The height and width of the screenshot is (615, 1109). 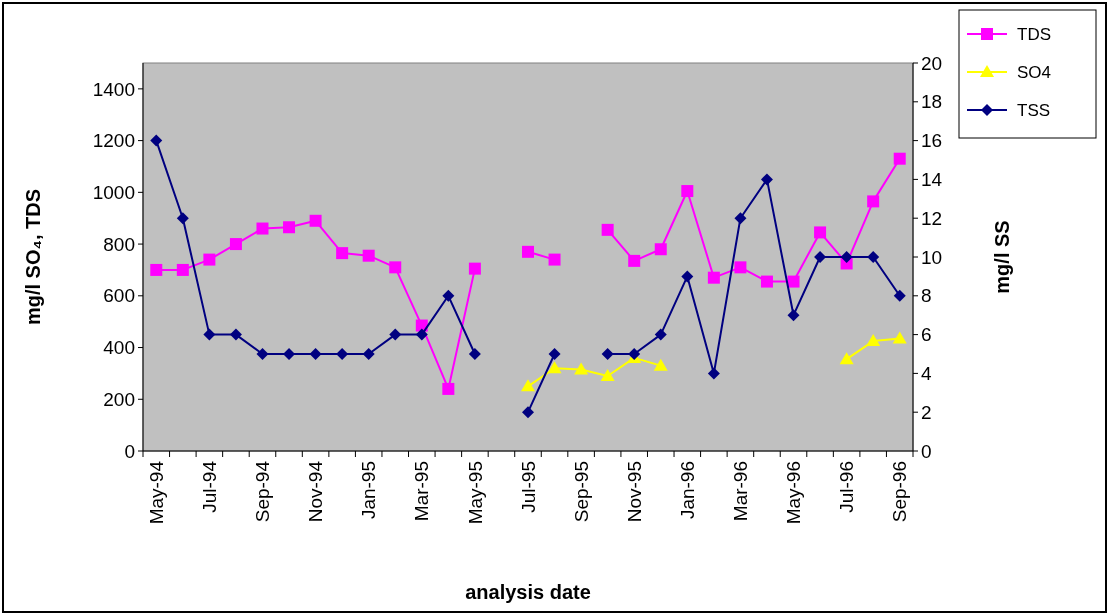 I want to click on x-tick-label: Mar-95, so click(x=422, y=491).